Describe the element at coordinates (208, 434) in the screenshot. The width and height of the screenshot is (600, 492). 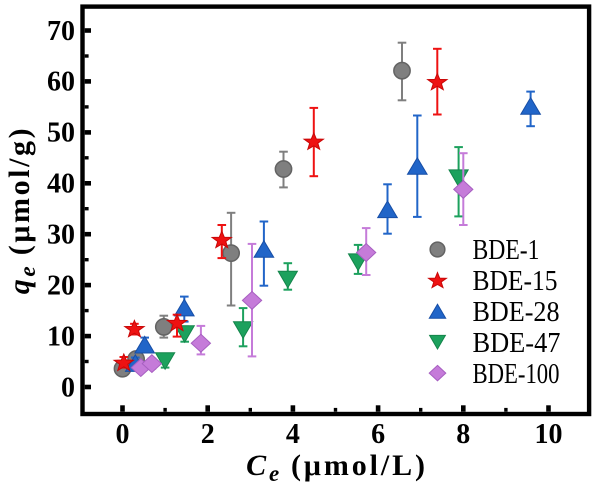
I see `svg-text: 2` at that location.